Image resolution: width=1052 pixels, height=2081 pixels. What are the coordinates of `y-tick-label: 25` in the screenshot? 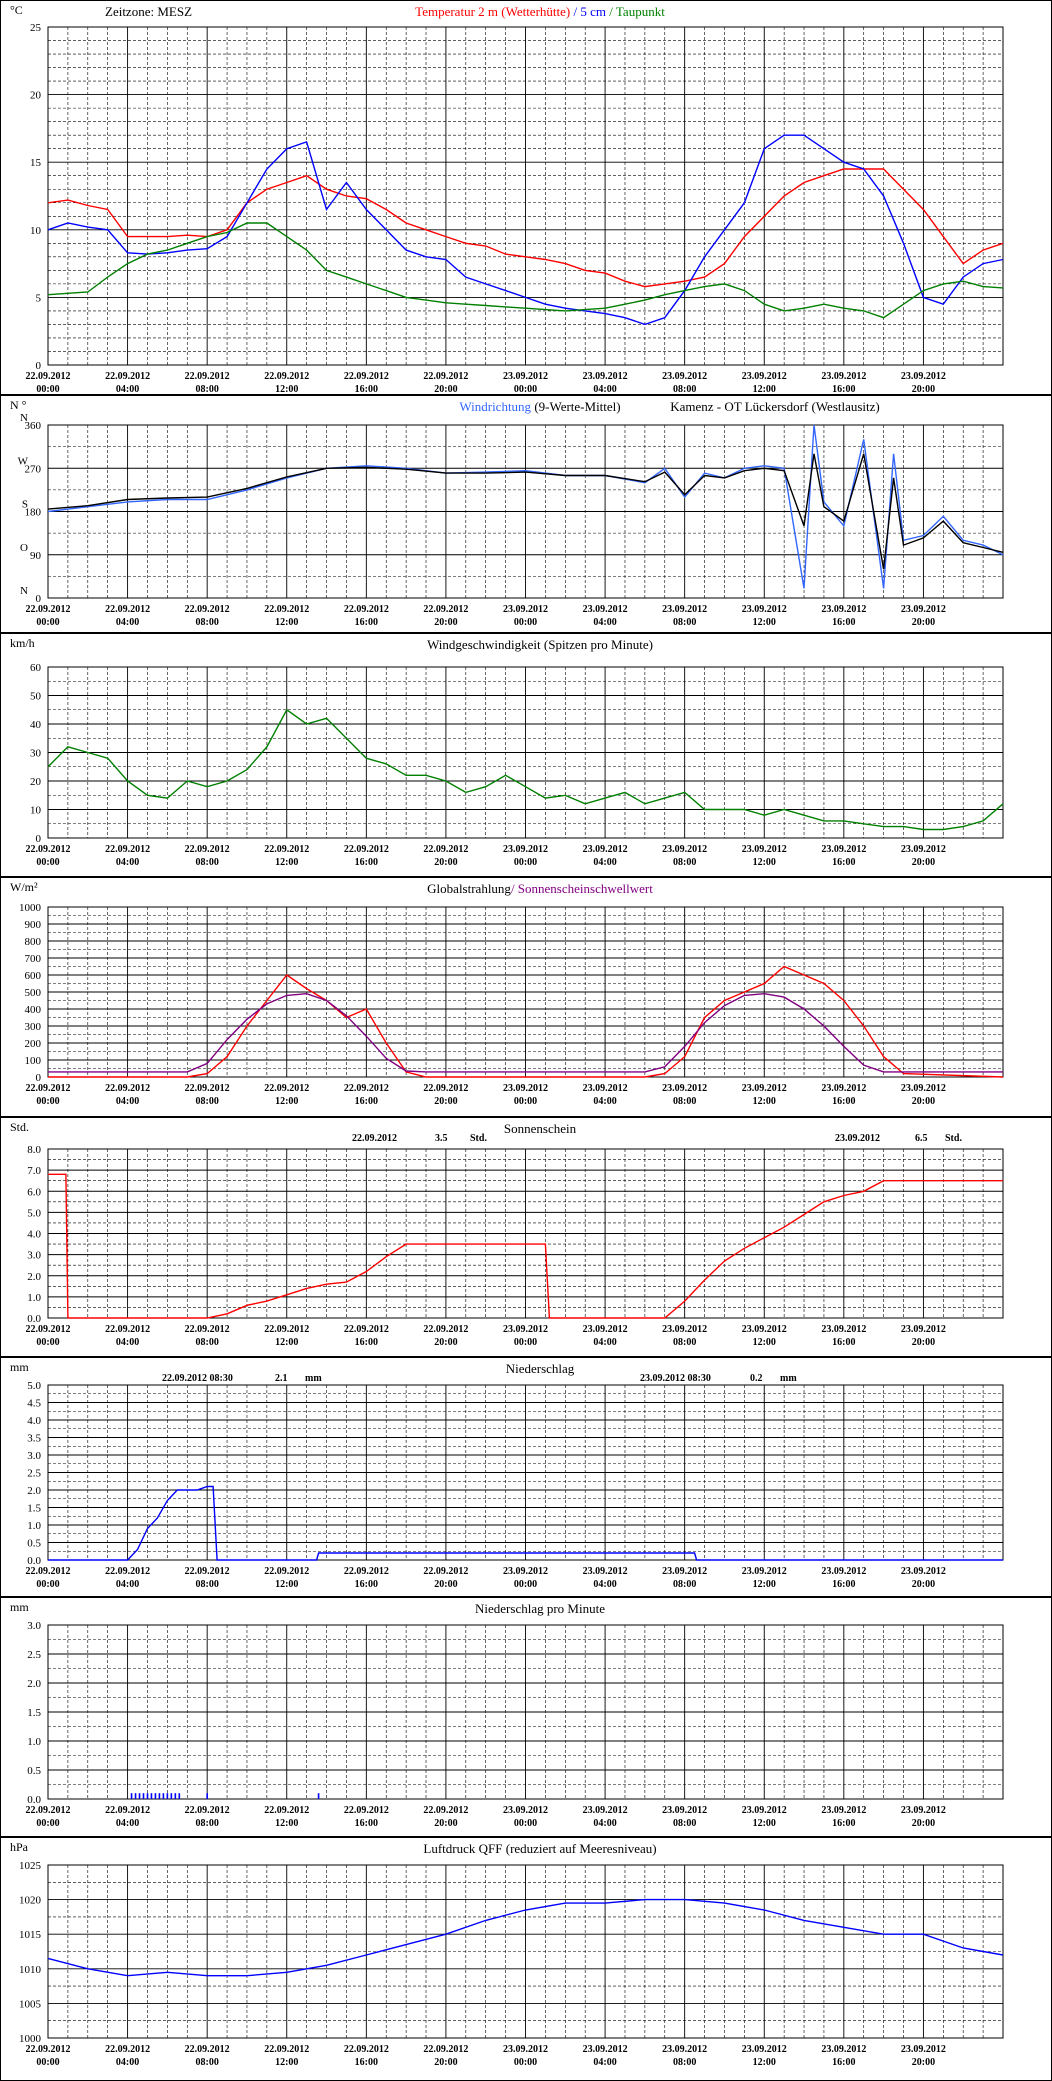 It's located at (36, 28).